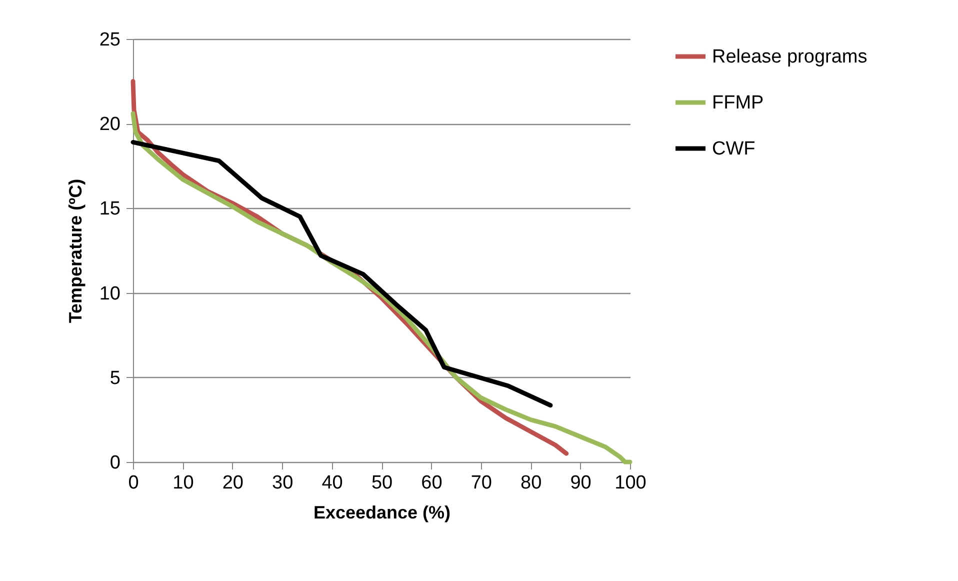 The width and height of the screenshot is (958, 581). Describe the element at coordinates (332, 483) in the screenshot. I see `x-tick-label: 40` at that location.